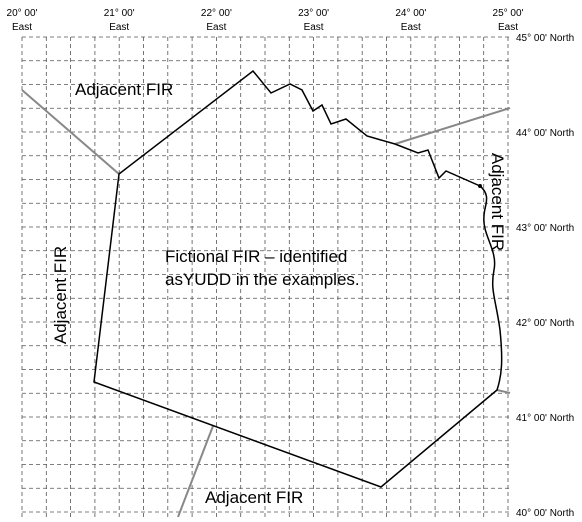 This screenshot has height=522, width=582. What do you see at coordinates (480, 186) in the screenshot?
I see `boundary-point` at bounding box center [480, 186].